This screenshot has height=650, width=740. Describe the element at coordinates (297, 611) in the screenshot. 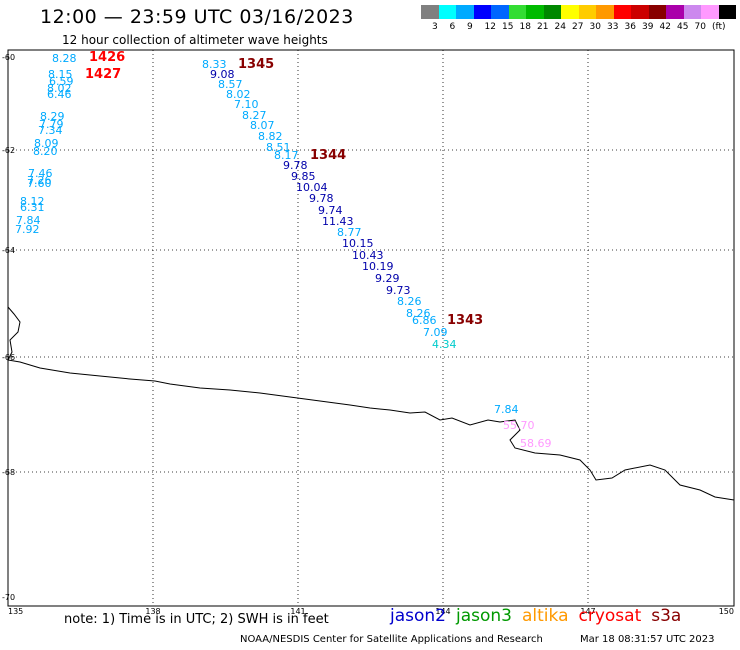

I see `longitude-label: 141` at that location.